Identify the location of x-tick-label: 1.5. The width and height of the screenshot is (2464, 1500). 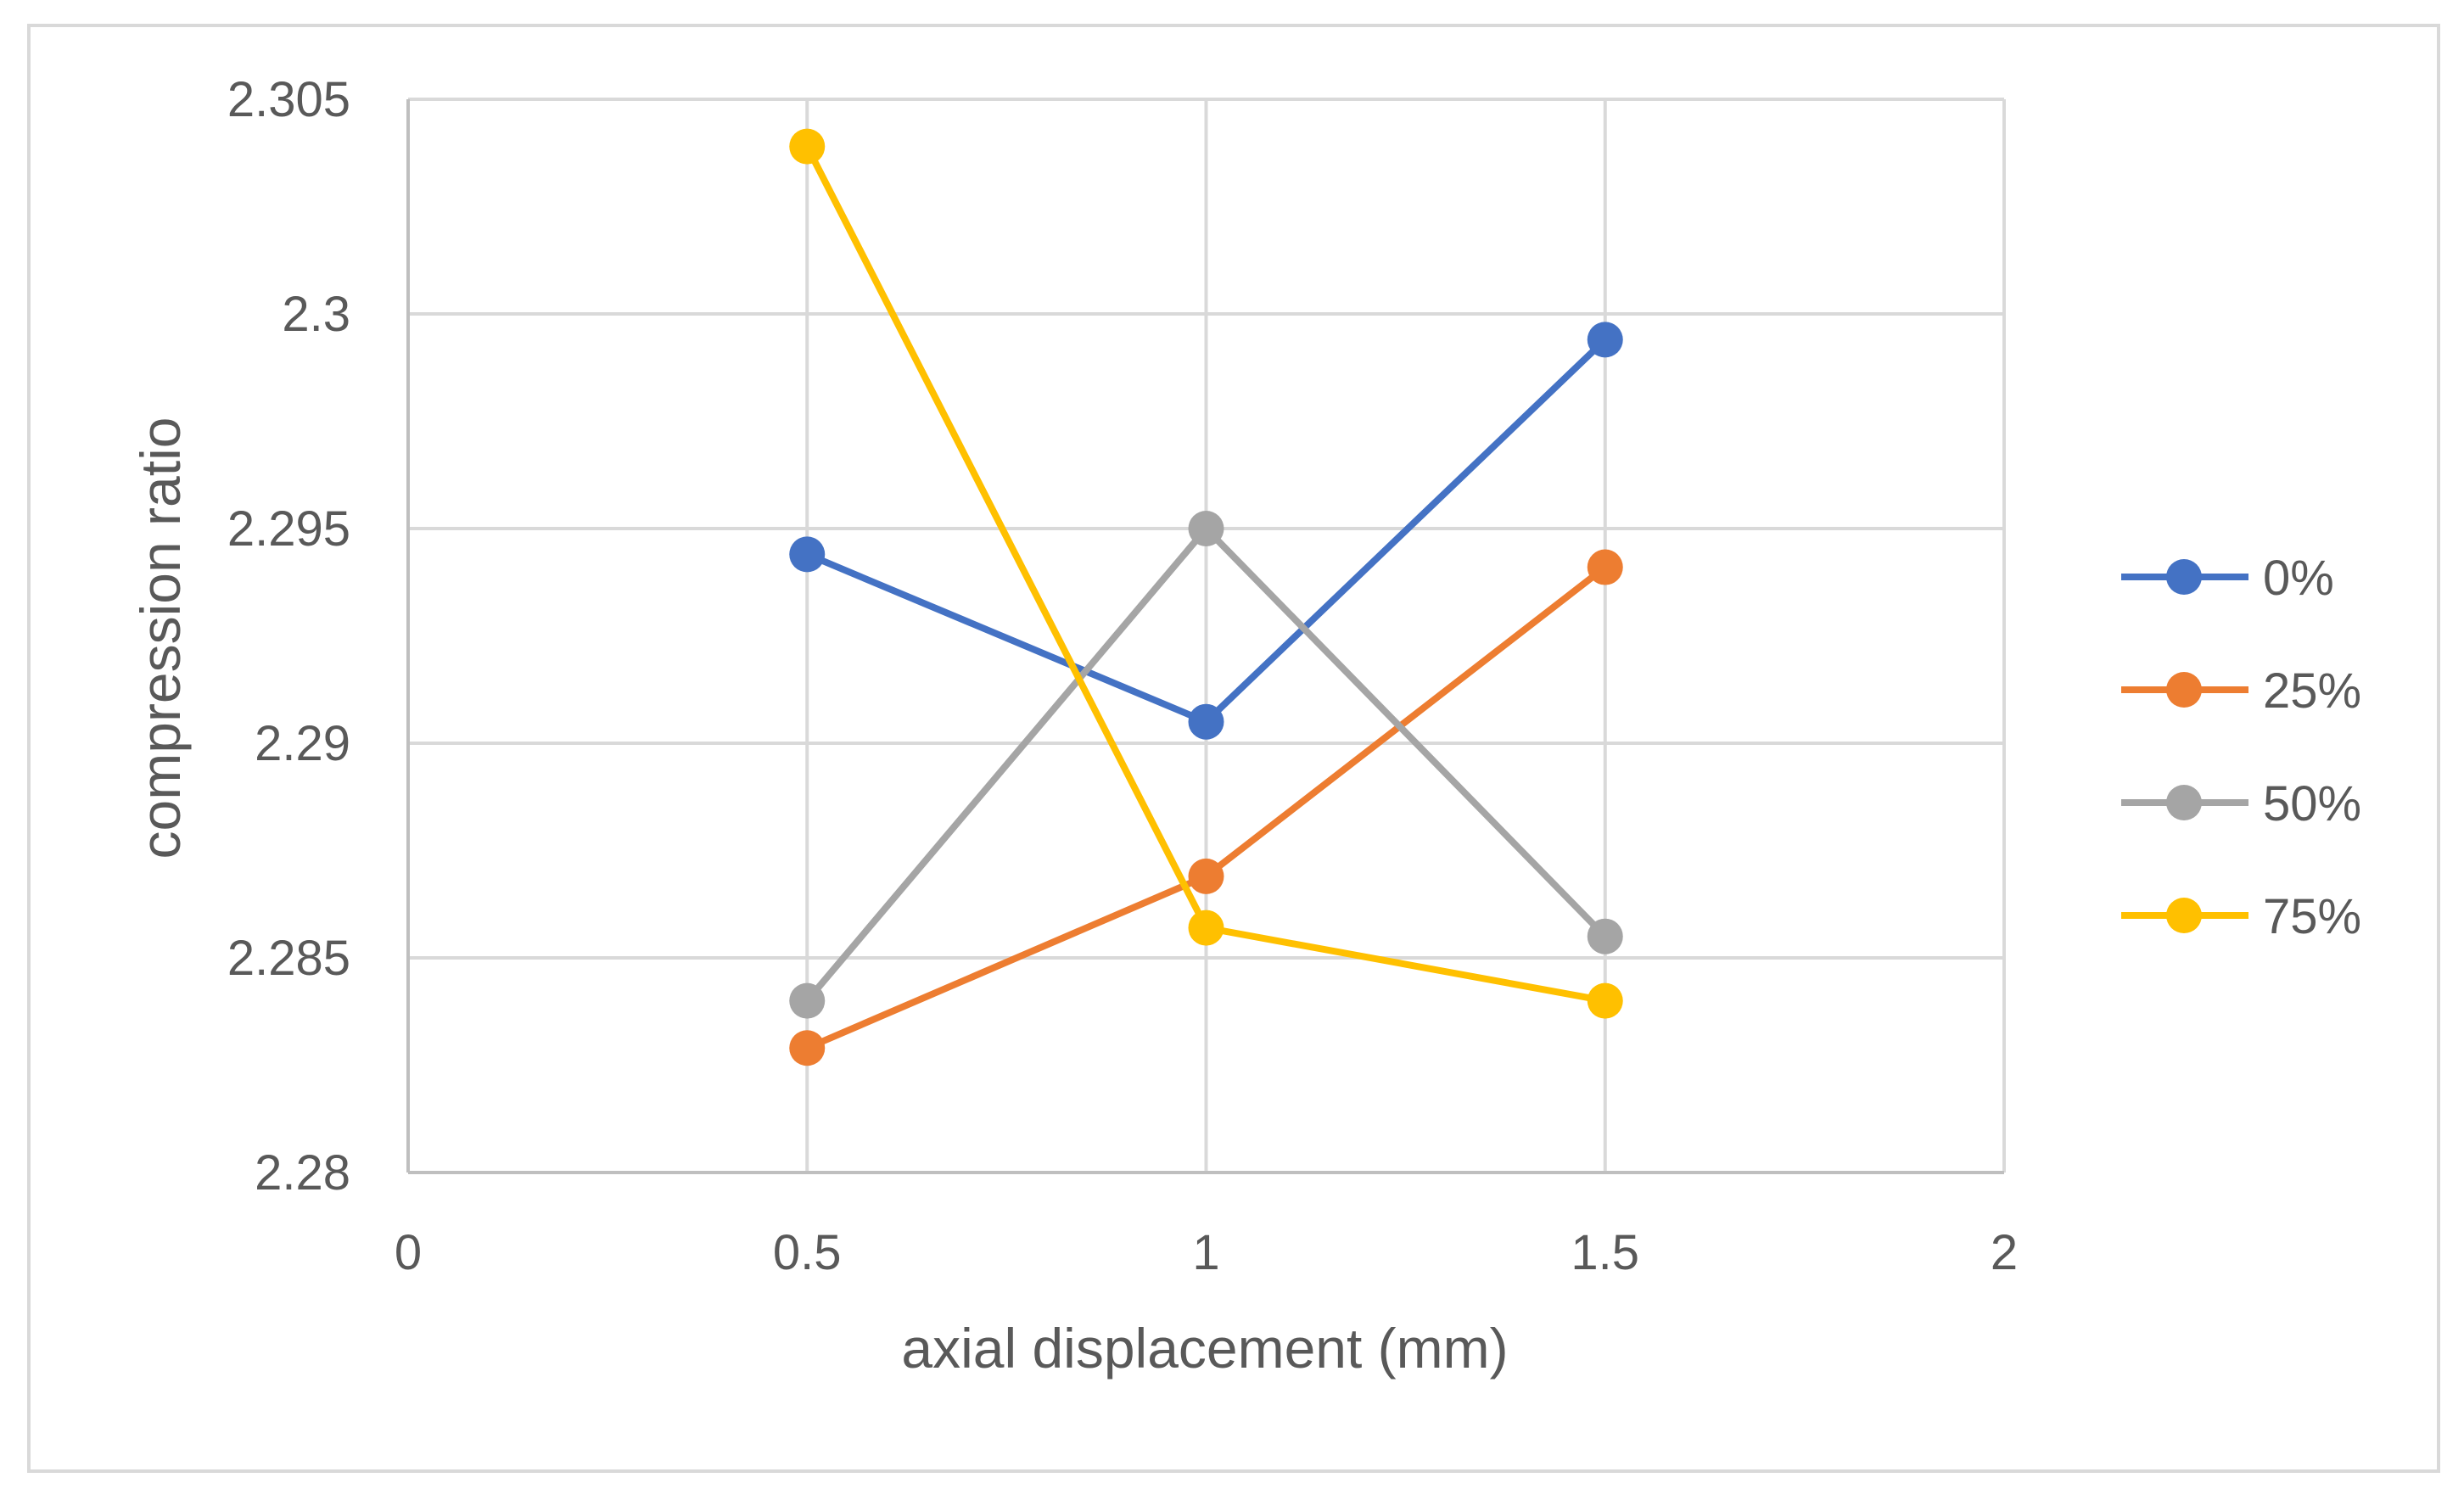
(1605, 1253).